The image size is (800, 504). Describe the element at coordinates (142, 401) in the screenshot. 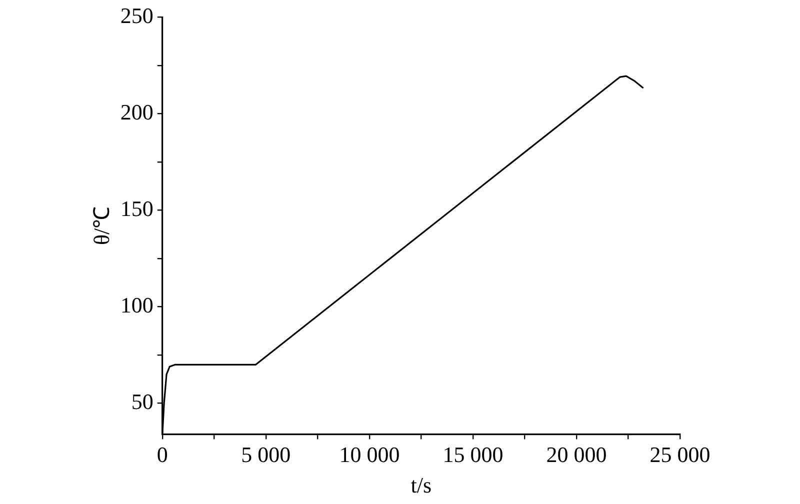

I see `y-tick-label: 50` at that location.